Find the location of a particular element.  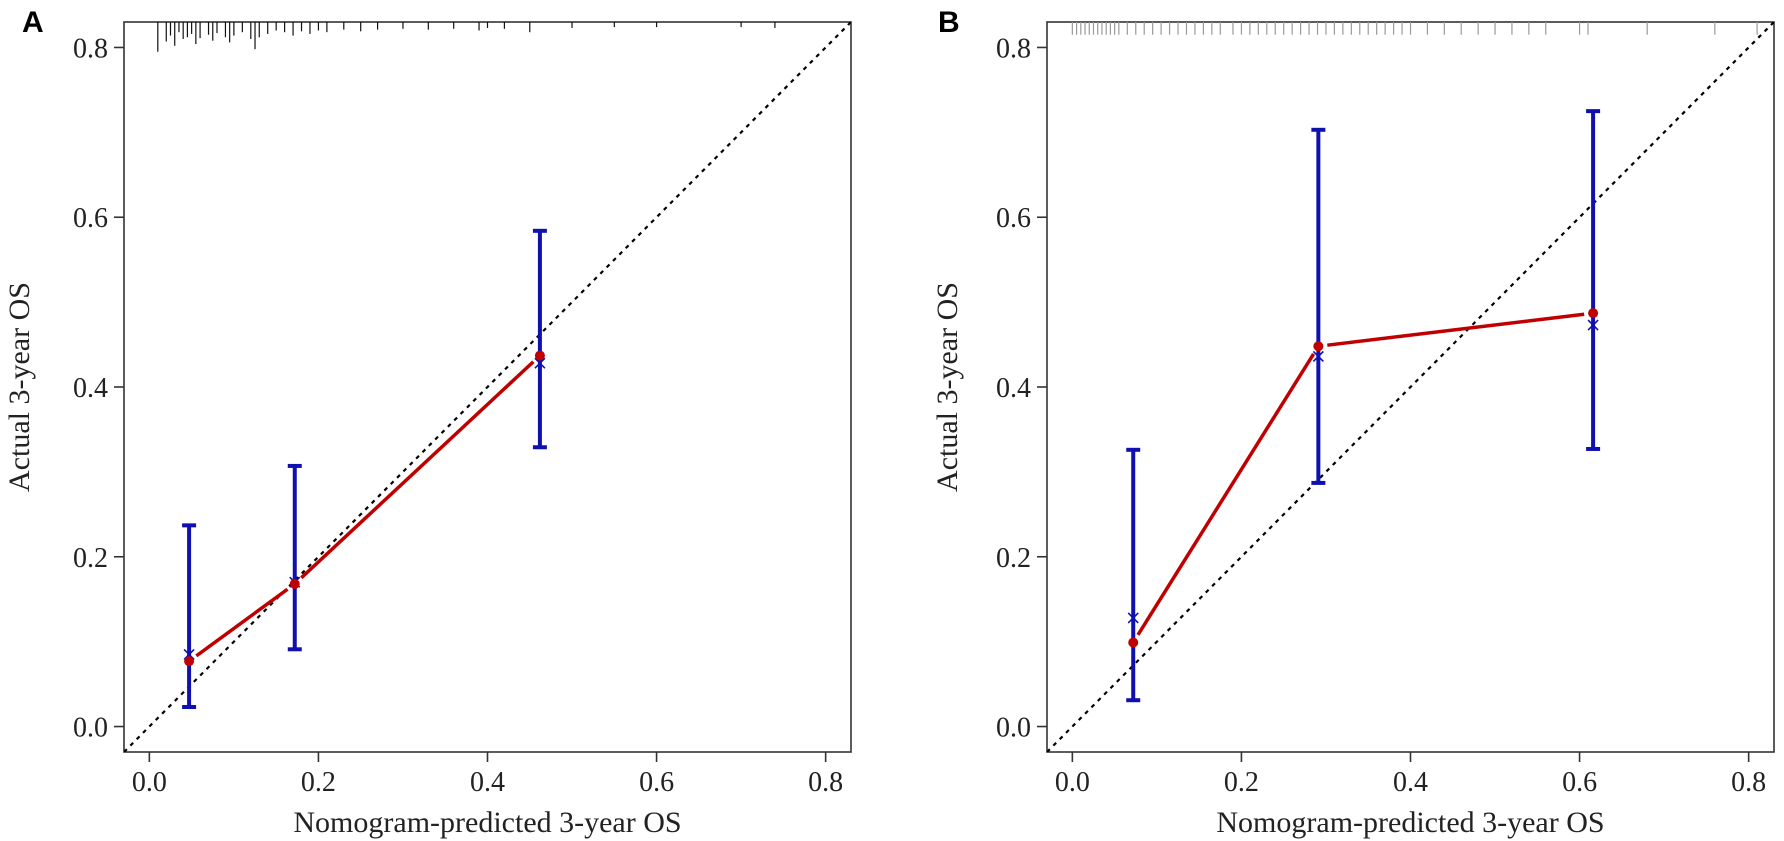

panel-label: A is located at coordinates (33, 22).